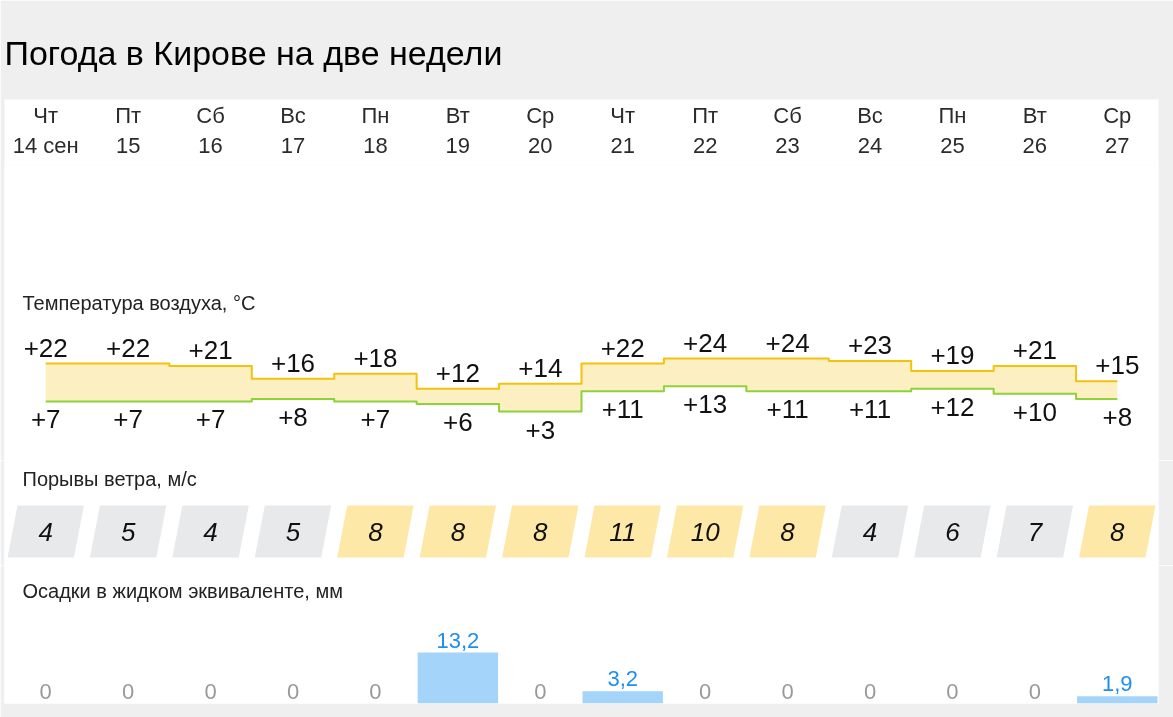  Describe the element at coordinates (458, 421) in the screenshot. I see `data-label: +6` at that location.